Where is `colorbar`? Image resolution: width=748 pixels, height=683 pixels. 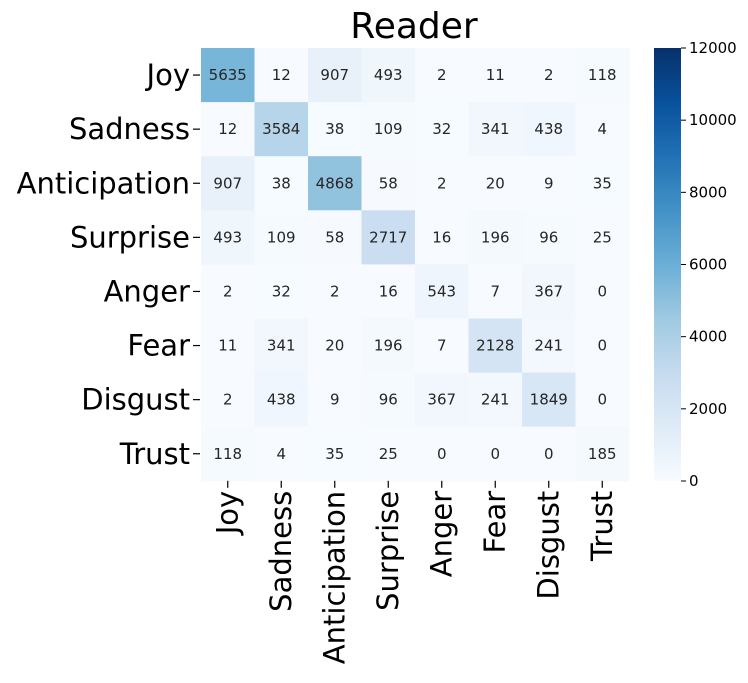 colorbar is located at coordinates (667, 264).